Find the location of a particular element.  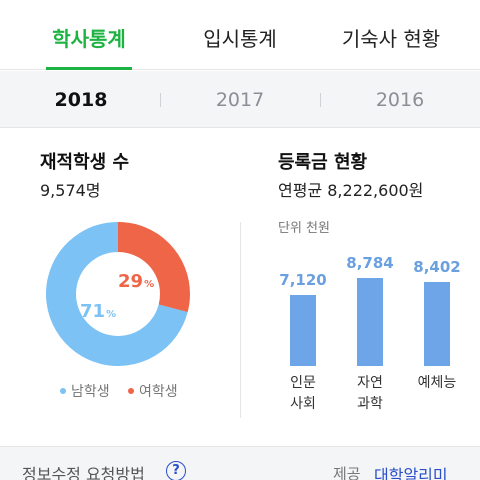

female-percent-label: 29% is located at coordinates (136, 281).